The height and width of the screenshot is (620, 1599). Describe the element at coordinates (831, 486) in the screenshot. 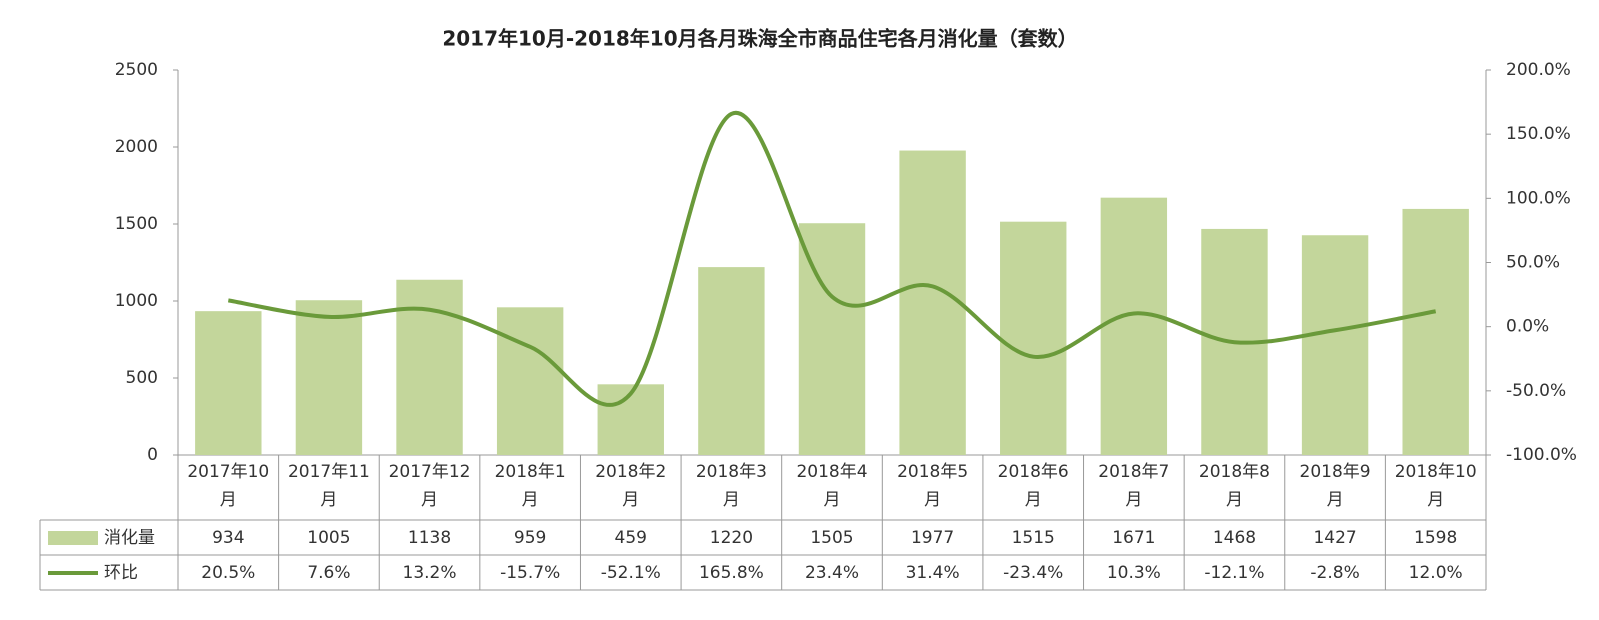

I see `x-tick-label: 2018年4 月` at that location.